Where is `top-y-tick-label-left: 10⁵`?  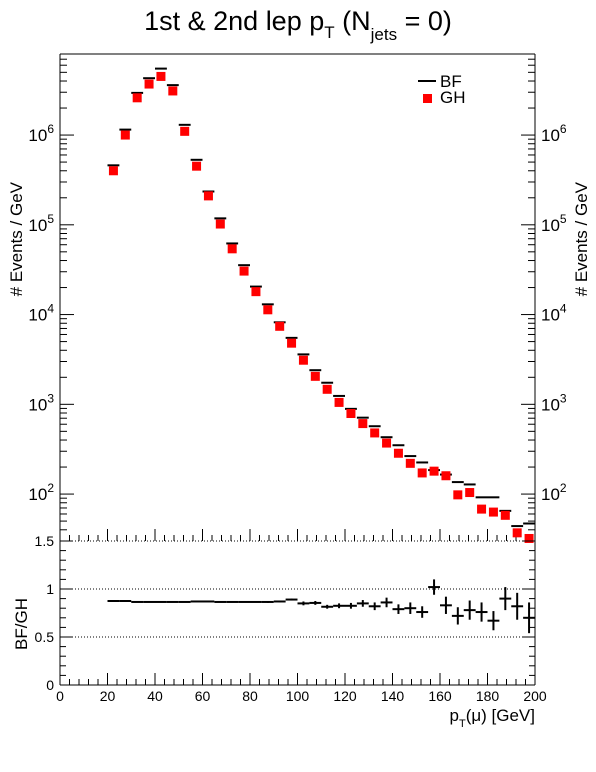 top-y-tick-label-left: 10⁵ is located at coordinates (41, 223).